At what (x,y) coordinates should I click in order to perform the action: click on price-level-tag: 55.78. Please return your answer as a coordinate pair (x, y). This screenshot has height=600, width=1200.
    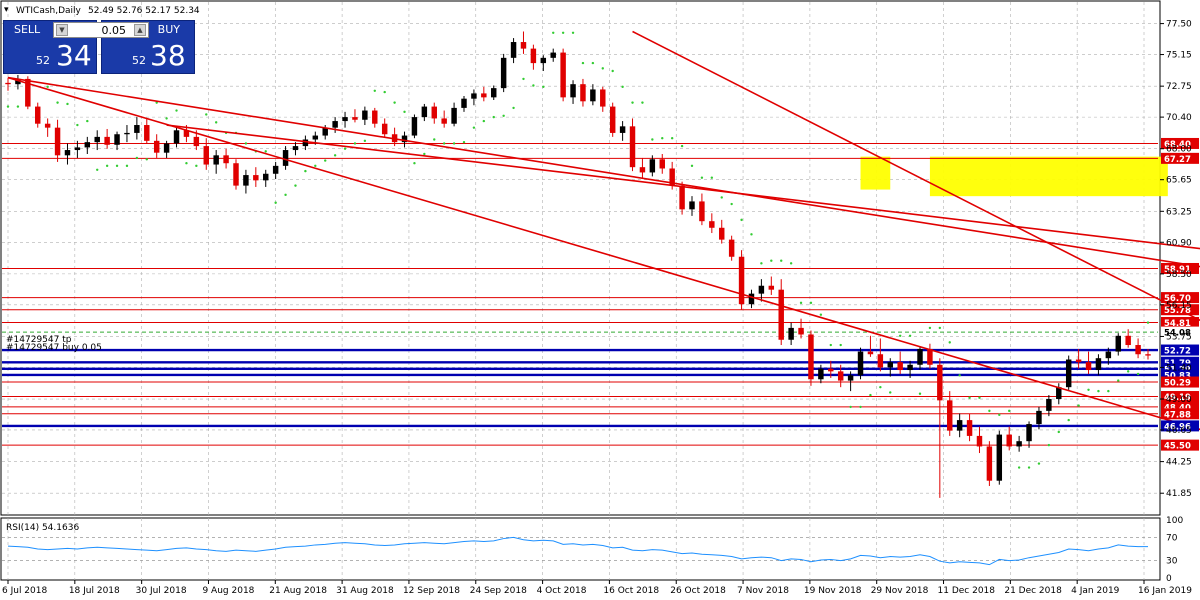
    Looking at the image, I should click on (1180, 310).